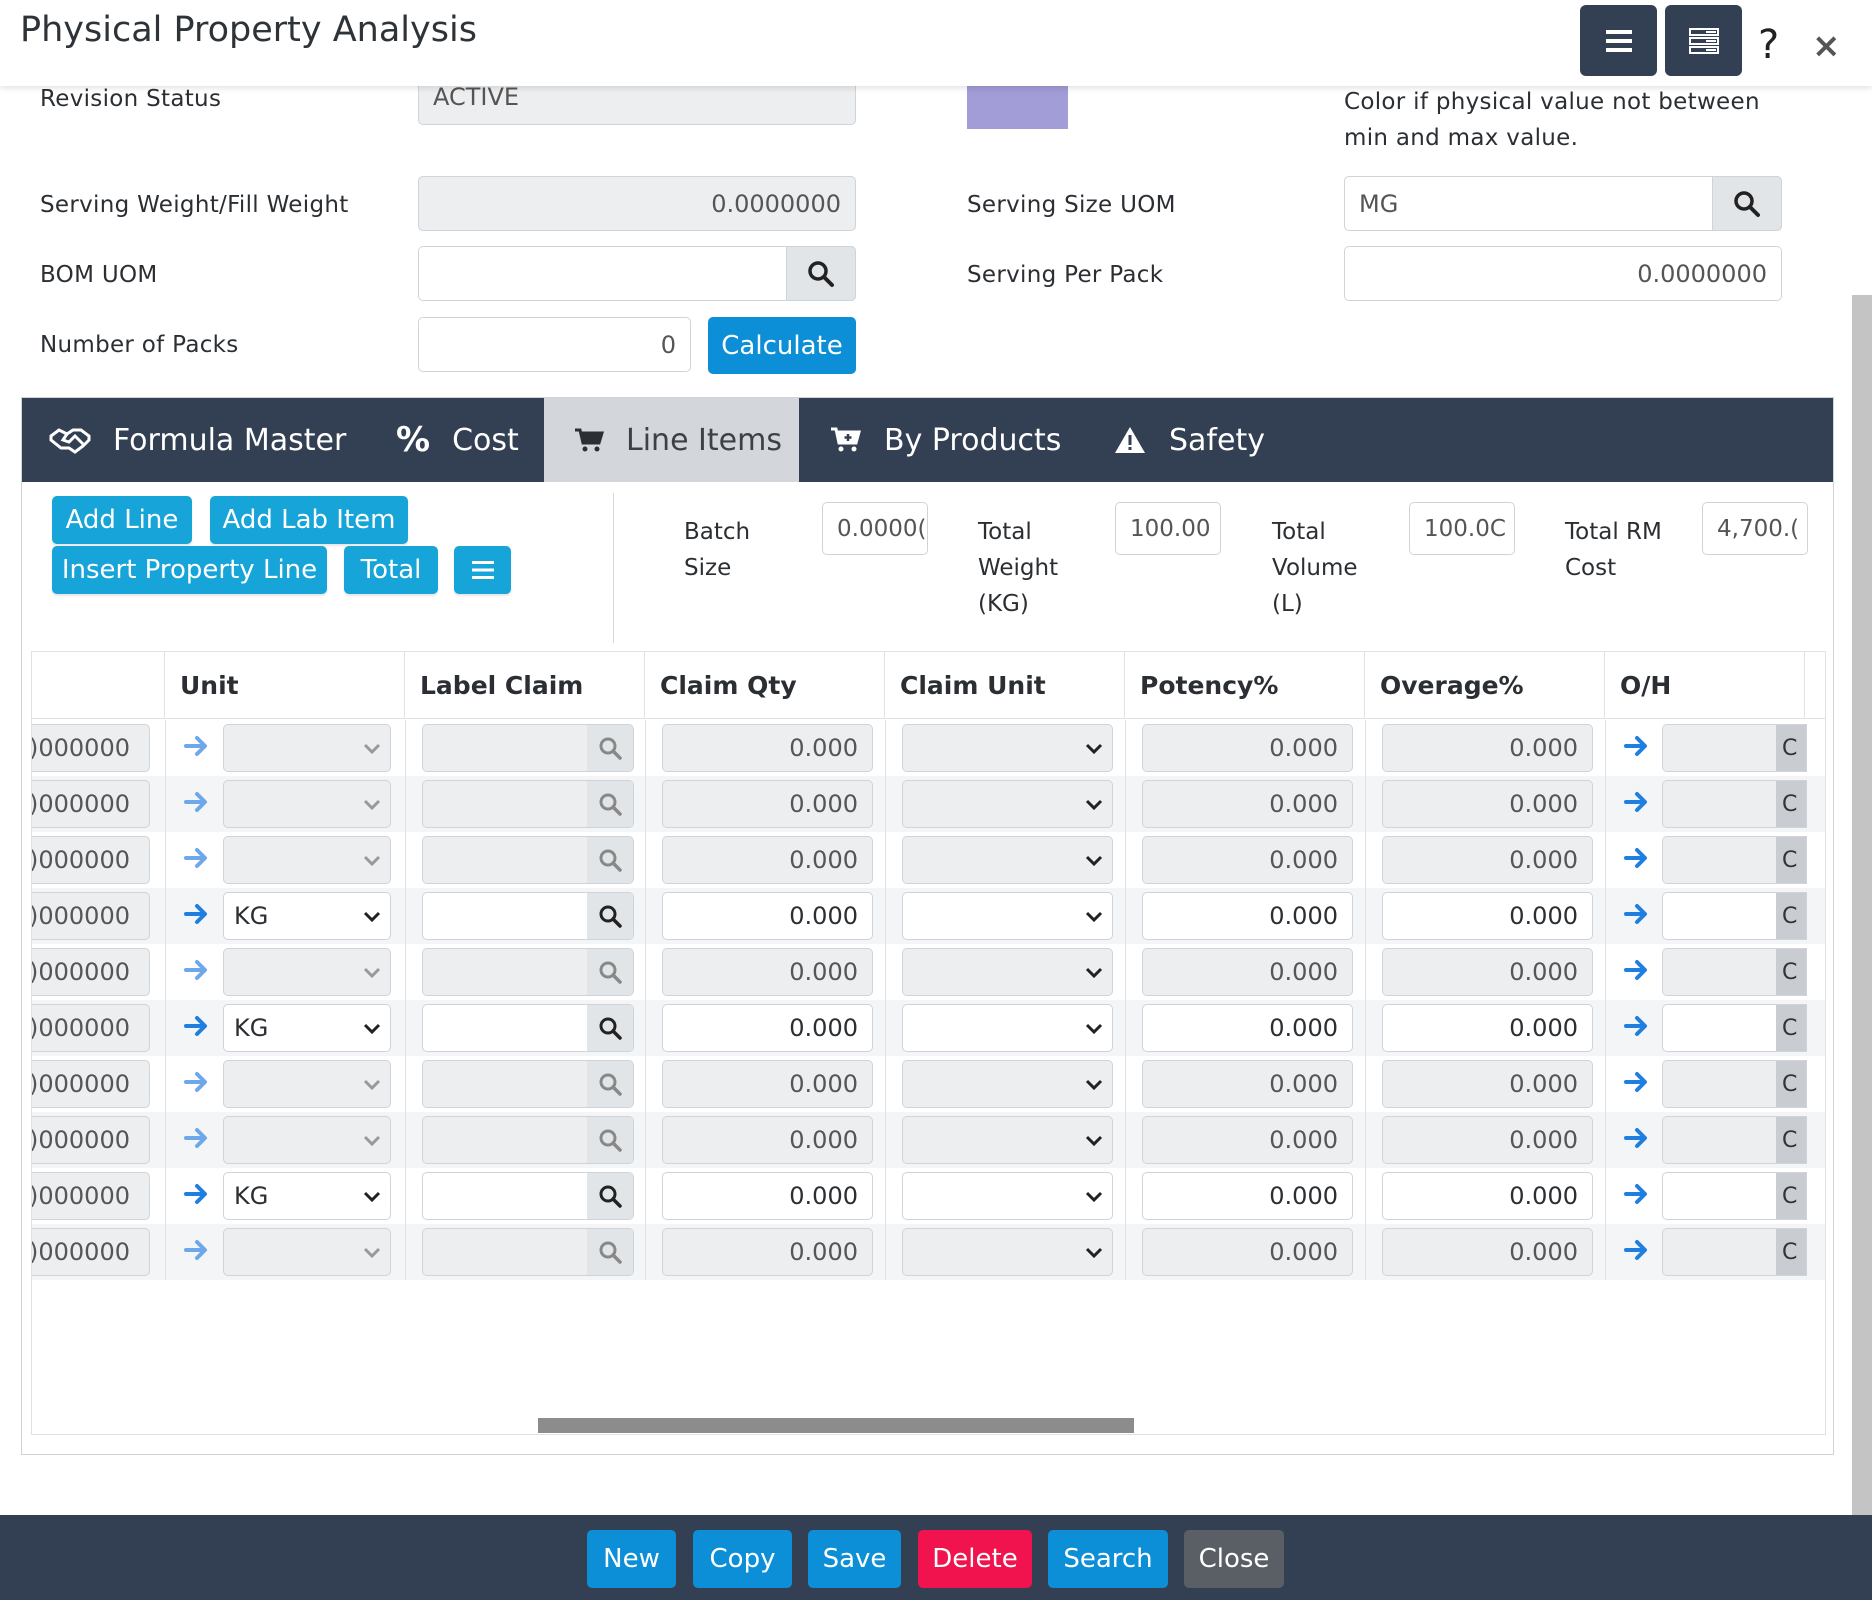 Image resolution: width=1872 pixels, height=1600 pixels. Describe the element at coordinates (457, 440) in the screenshot. I see `tab-cost: % Cost` at that location.